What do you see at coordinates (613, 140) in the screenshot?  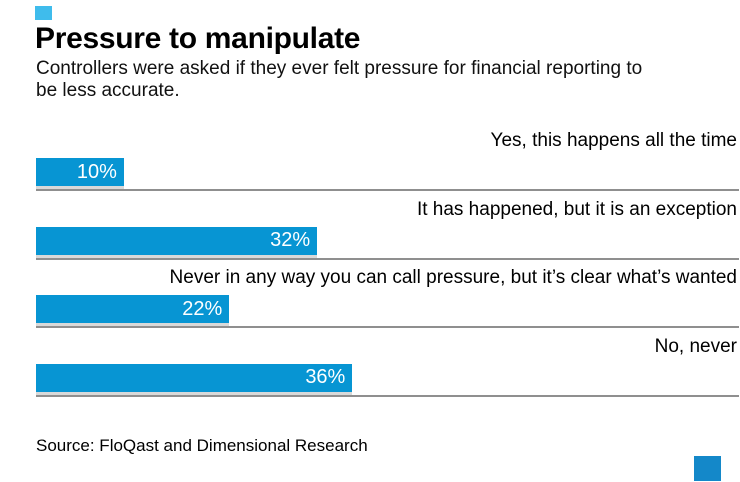 I see `bar-label: Yes, this happens all the time` at bounding box center [613, 140].